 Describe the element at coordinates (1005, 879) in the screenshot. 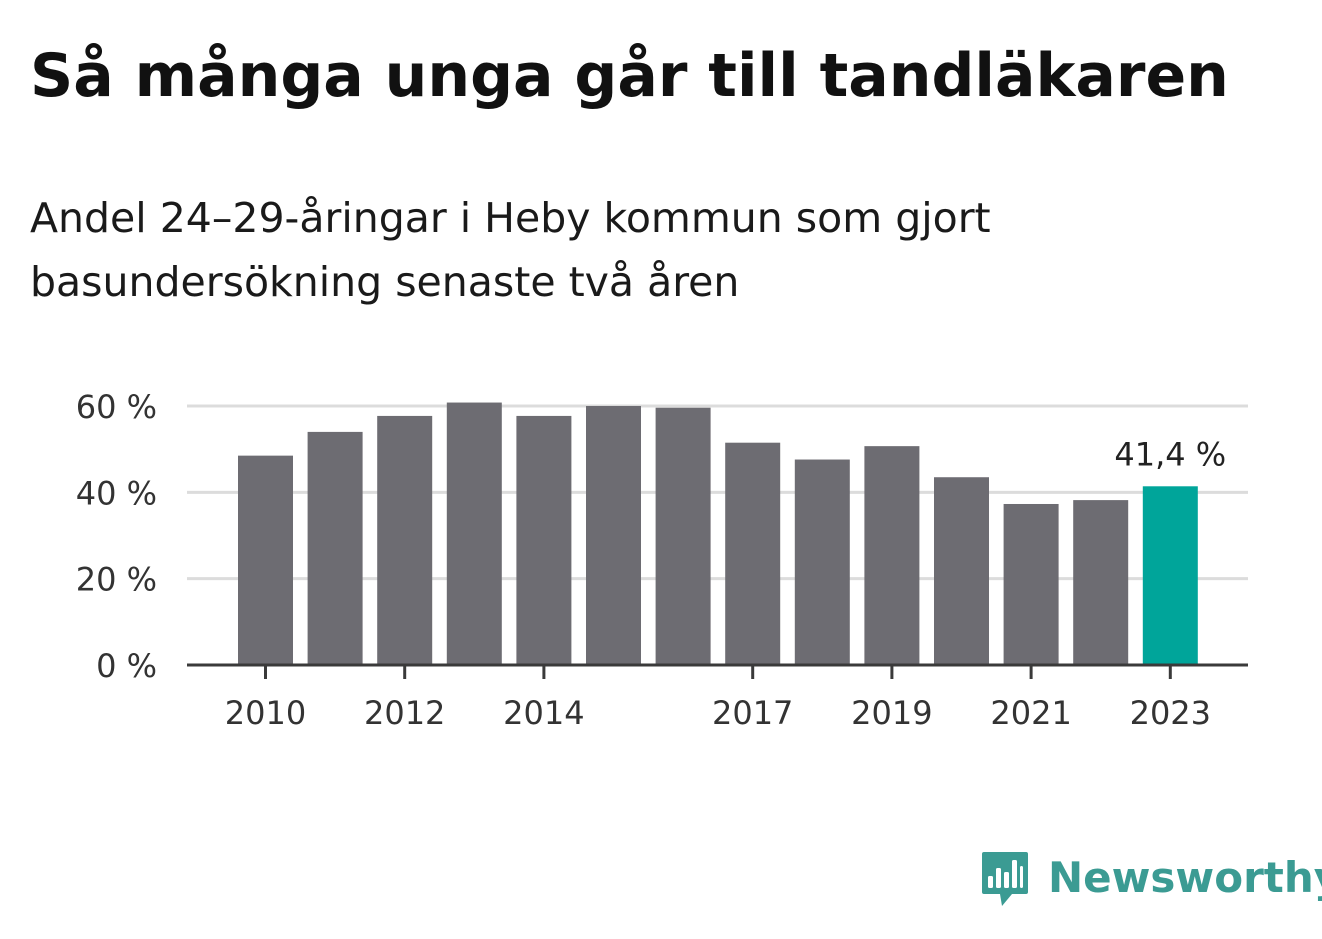

I see `newsworthy-logo-icon` at that location.